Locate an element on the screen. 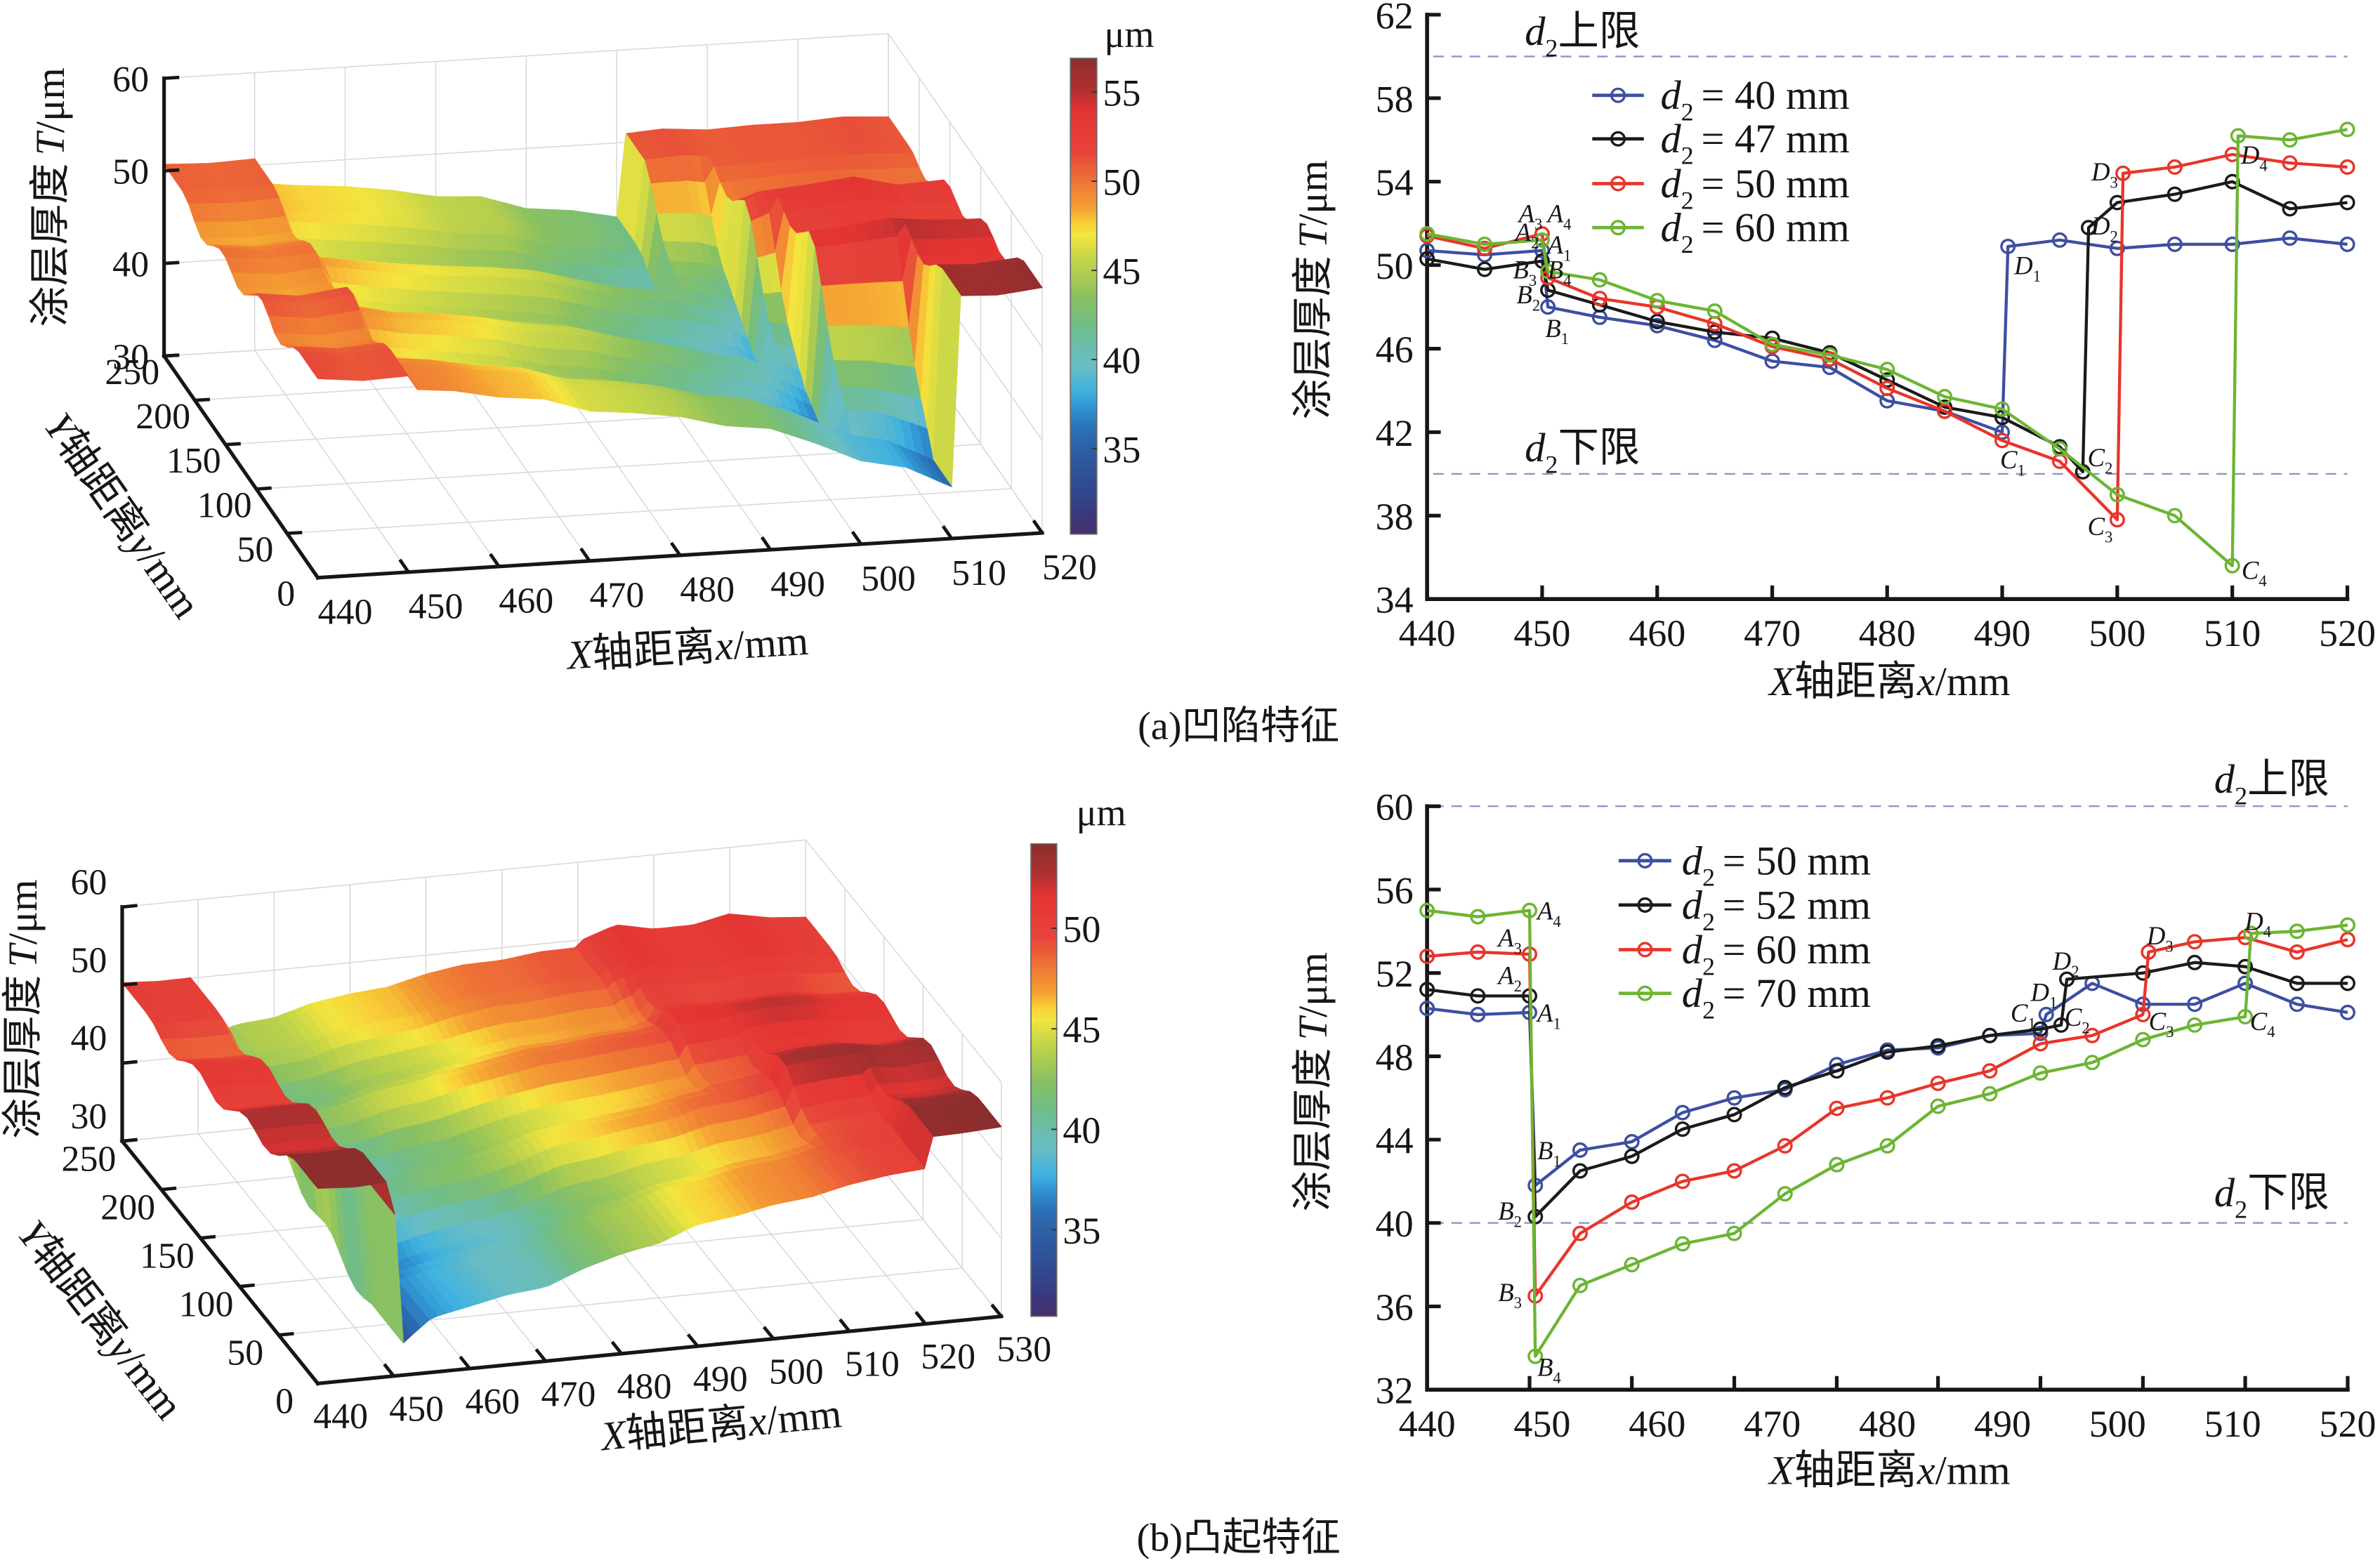 The width and height of the screenshot is (2380, 1563). label-variable: x is located at coordinates (1926, 681).